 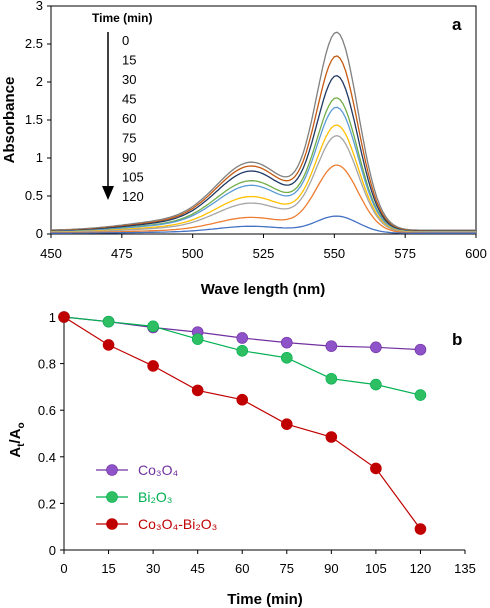 I want to click on chart-b-panel-label: b, so click(x=457, y=339).